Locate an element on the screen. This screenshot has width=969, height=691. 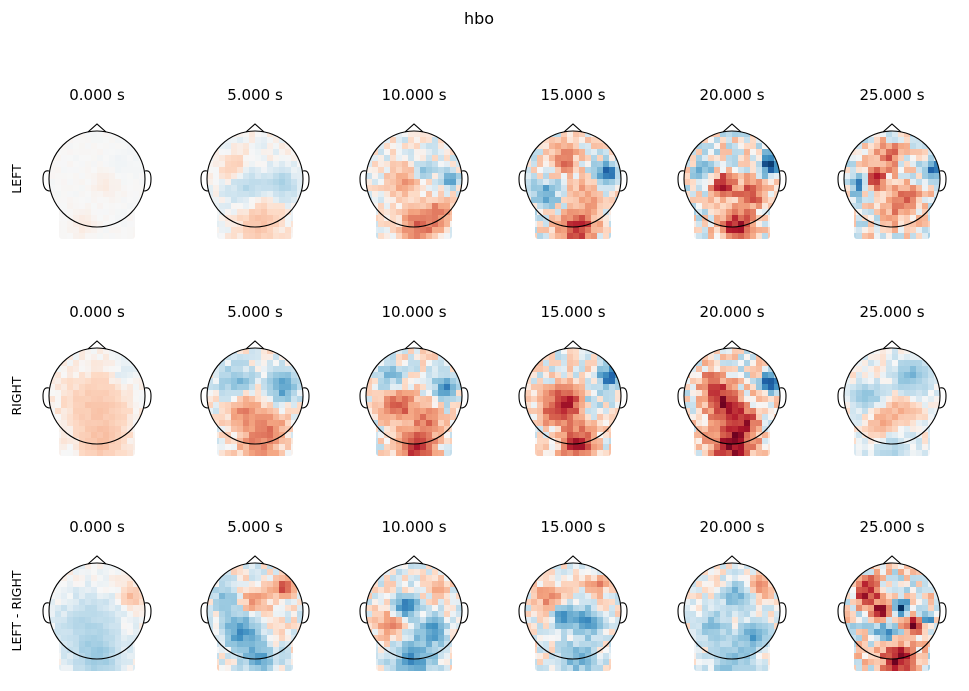
figure-title: hbo is located at coordinates (479, 18).